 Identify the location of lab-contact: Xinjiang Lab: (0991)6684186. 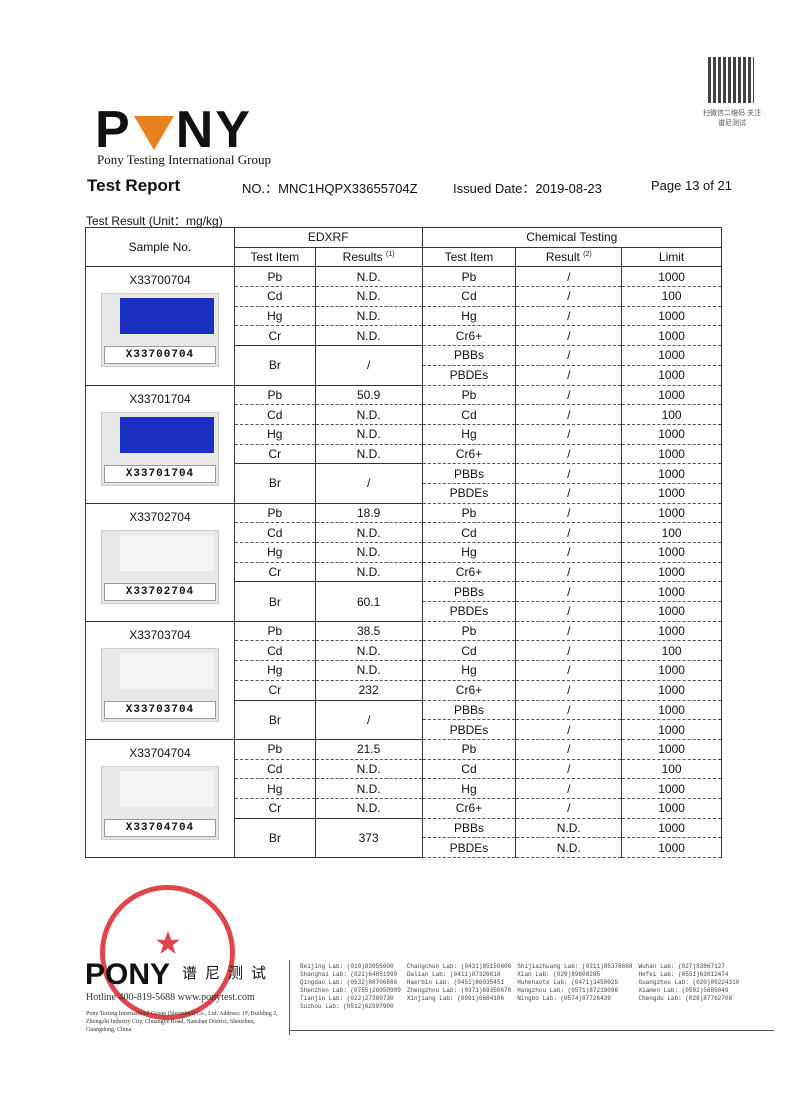
(455, 998).